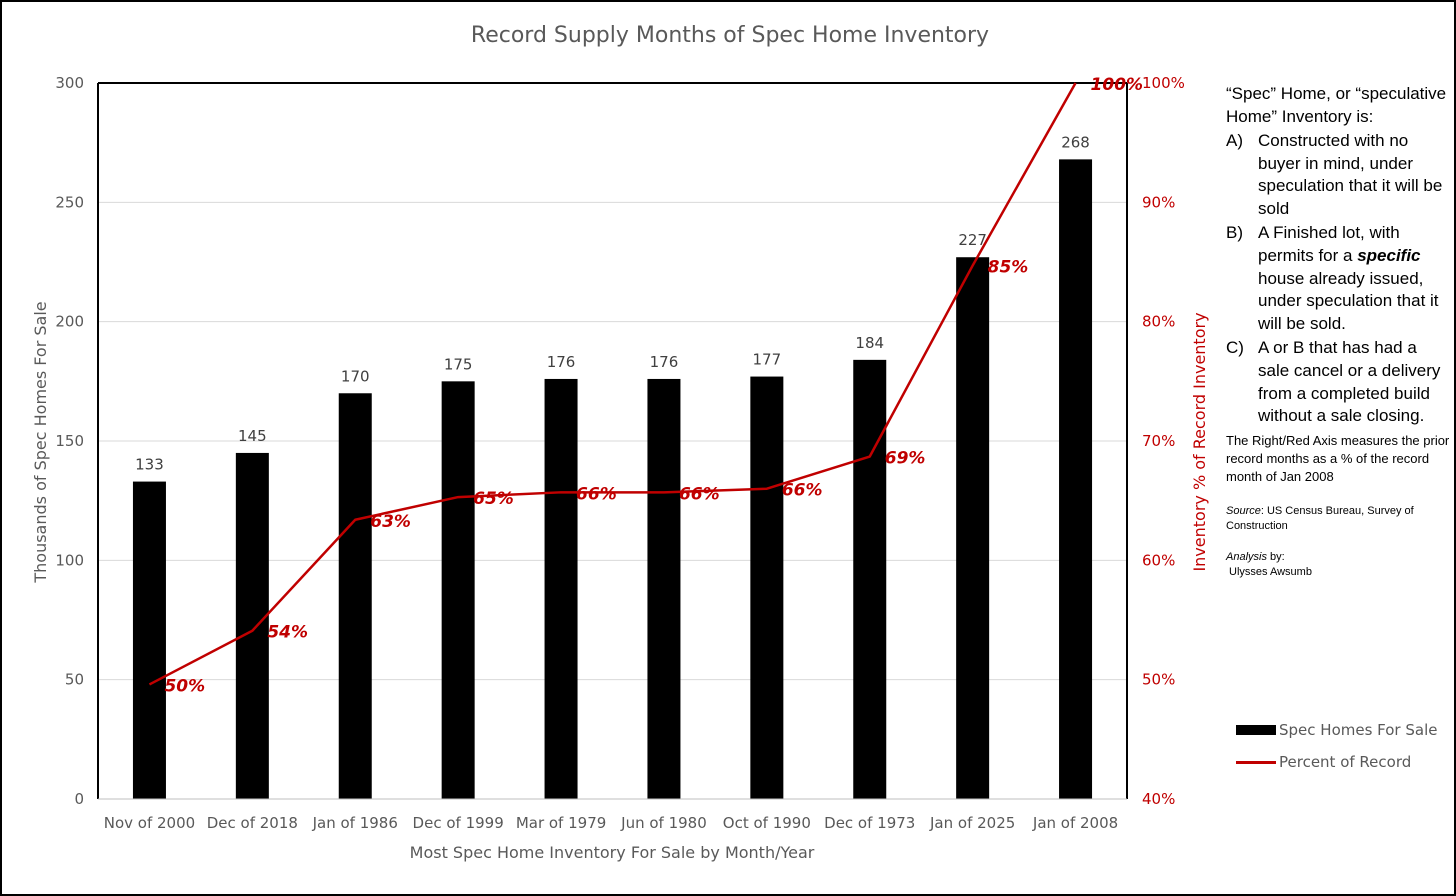 The width and height of the screenshot is (1456, 896). What do you see at coordinates (1158, 441) in the screenshot?
I see `y2-tick-label: 70%` at bounding box center [1158, 441].